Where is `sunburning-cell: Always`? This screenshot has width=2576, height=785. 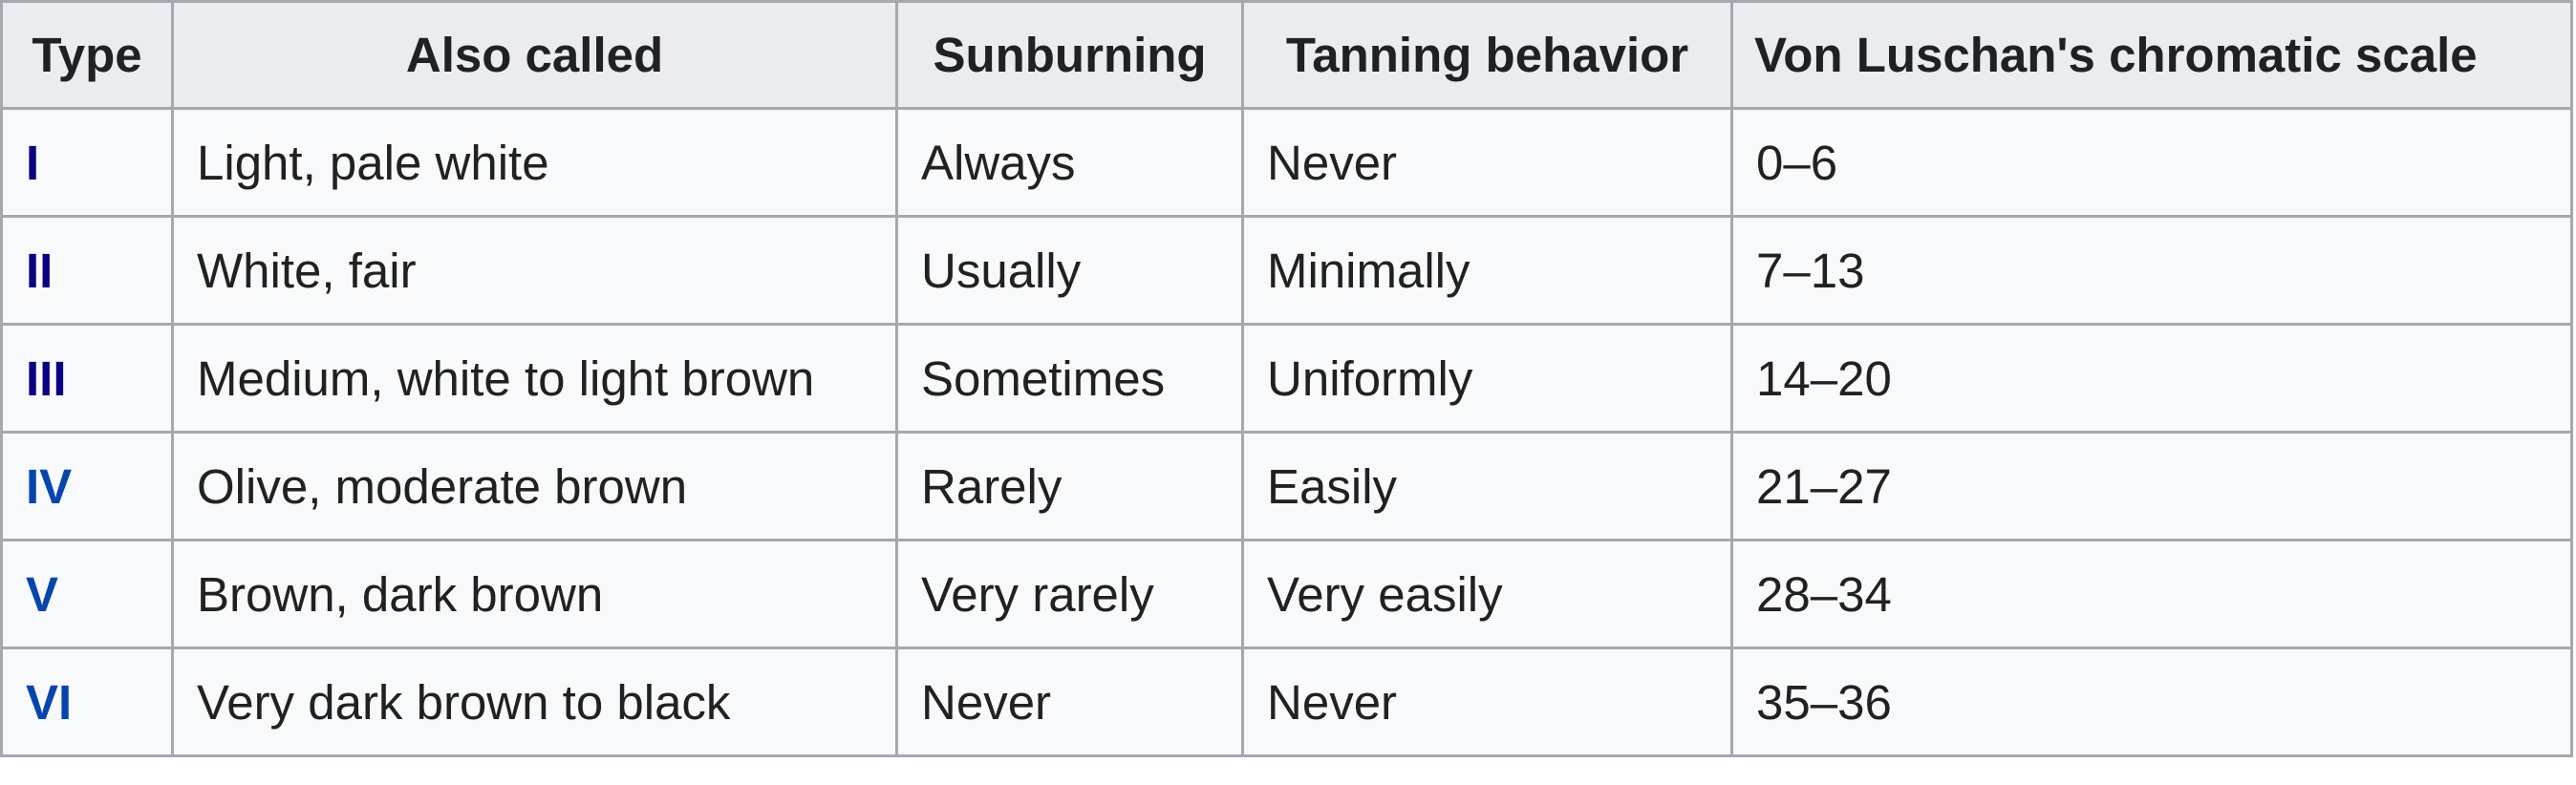 sunburning-cell: Always is located at coordinates (1069, 162).